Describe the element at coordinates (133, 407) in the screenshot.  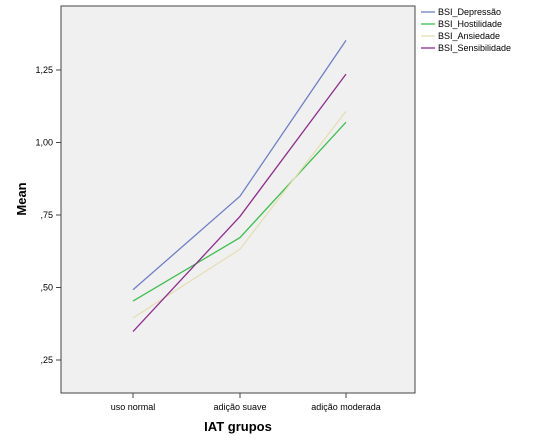
I see `x-tick-label: uso normal` at that location.